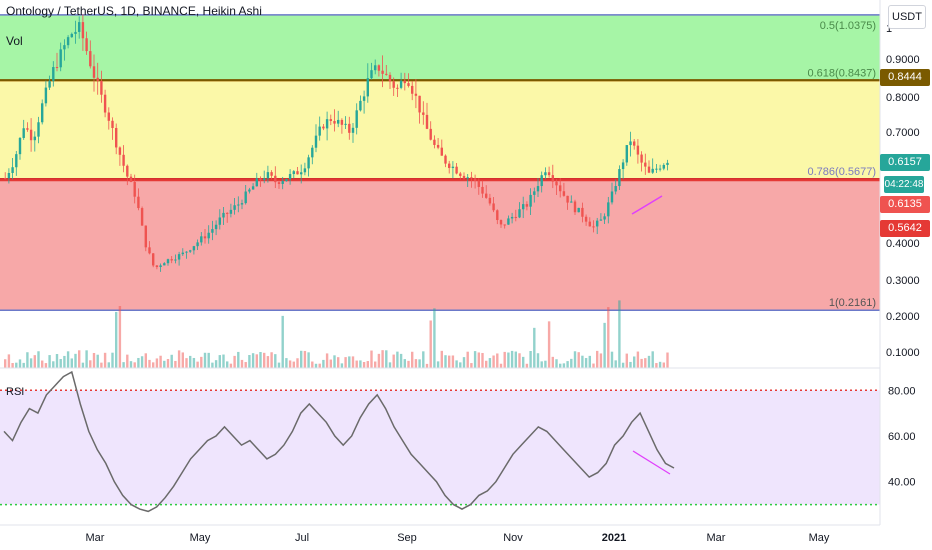 The height and width of the screenshot is (550, 932). Describe the element at coordinates (651, 462) in the screenshot. I see `divergence-line-rsi` at that location.